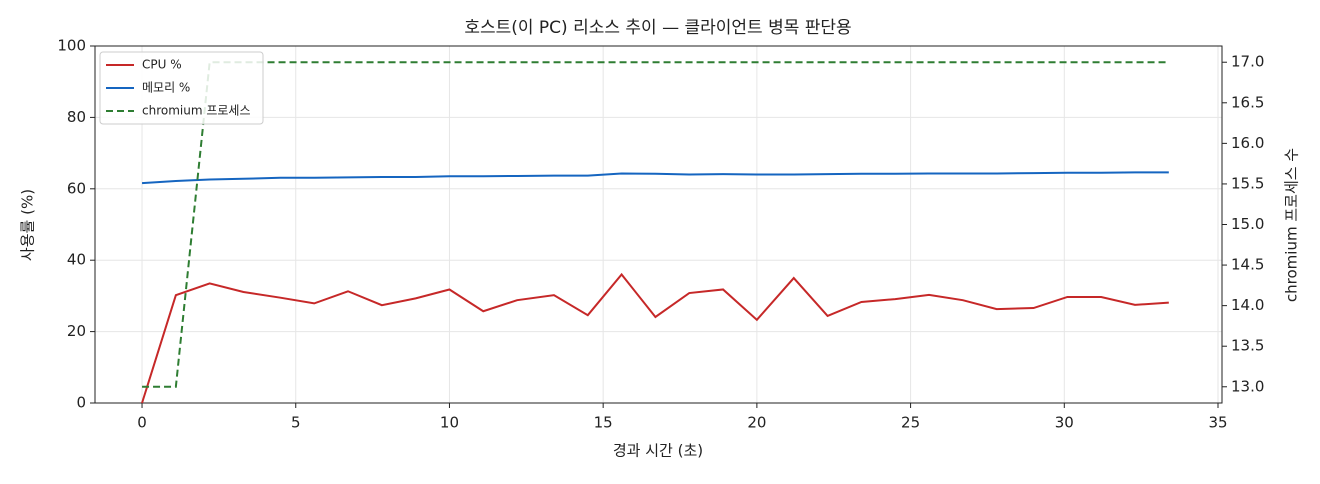 Image resolution: width=1320 pixels, height=484 pixels. Describe the element at coordinates (1247, 386) in the screenshot. I see `y2-tick-label: 13.0` at that location.